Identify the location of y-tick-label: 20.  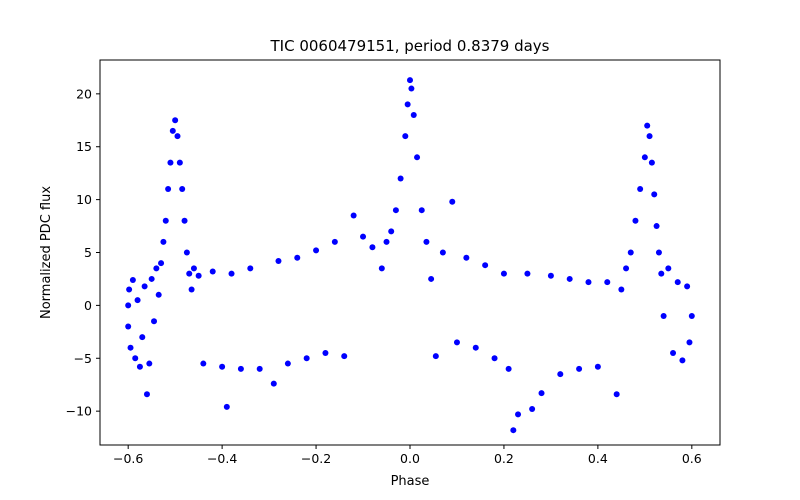
(84, 93).